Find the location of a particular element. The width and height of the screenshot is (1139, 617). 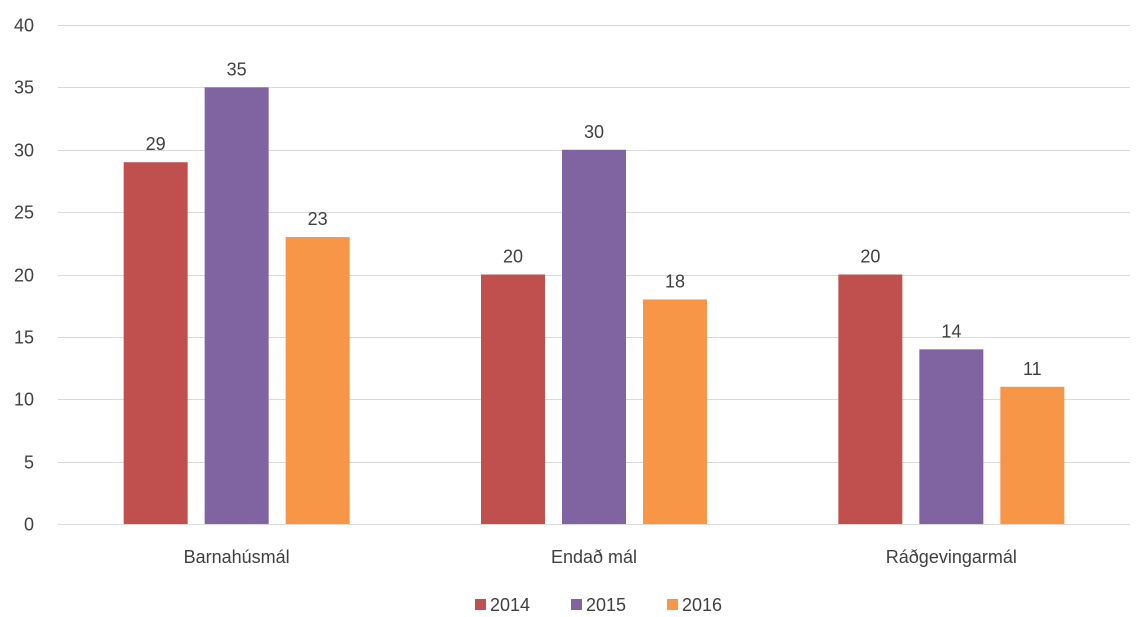

legend-swatch-2015 is located at coordinates (576, 604).